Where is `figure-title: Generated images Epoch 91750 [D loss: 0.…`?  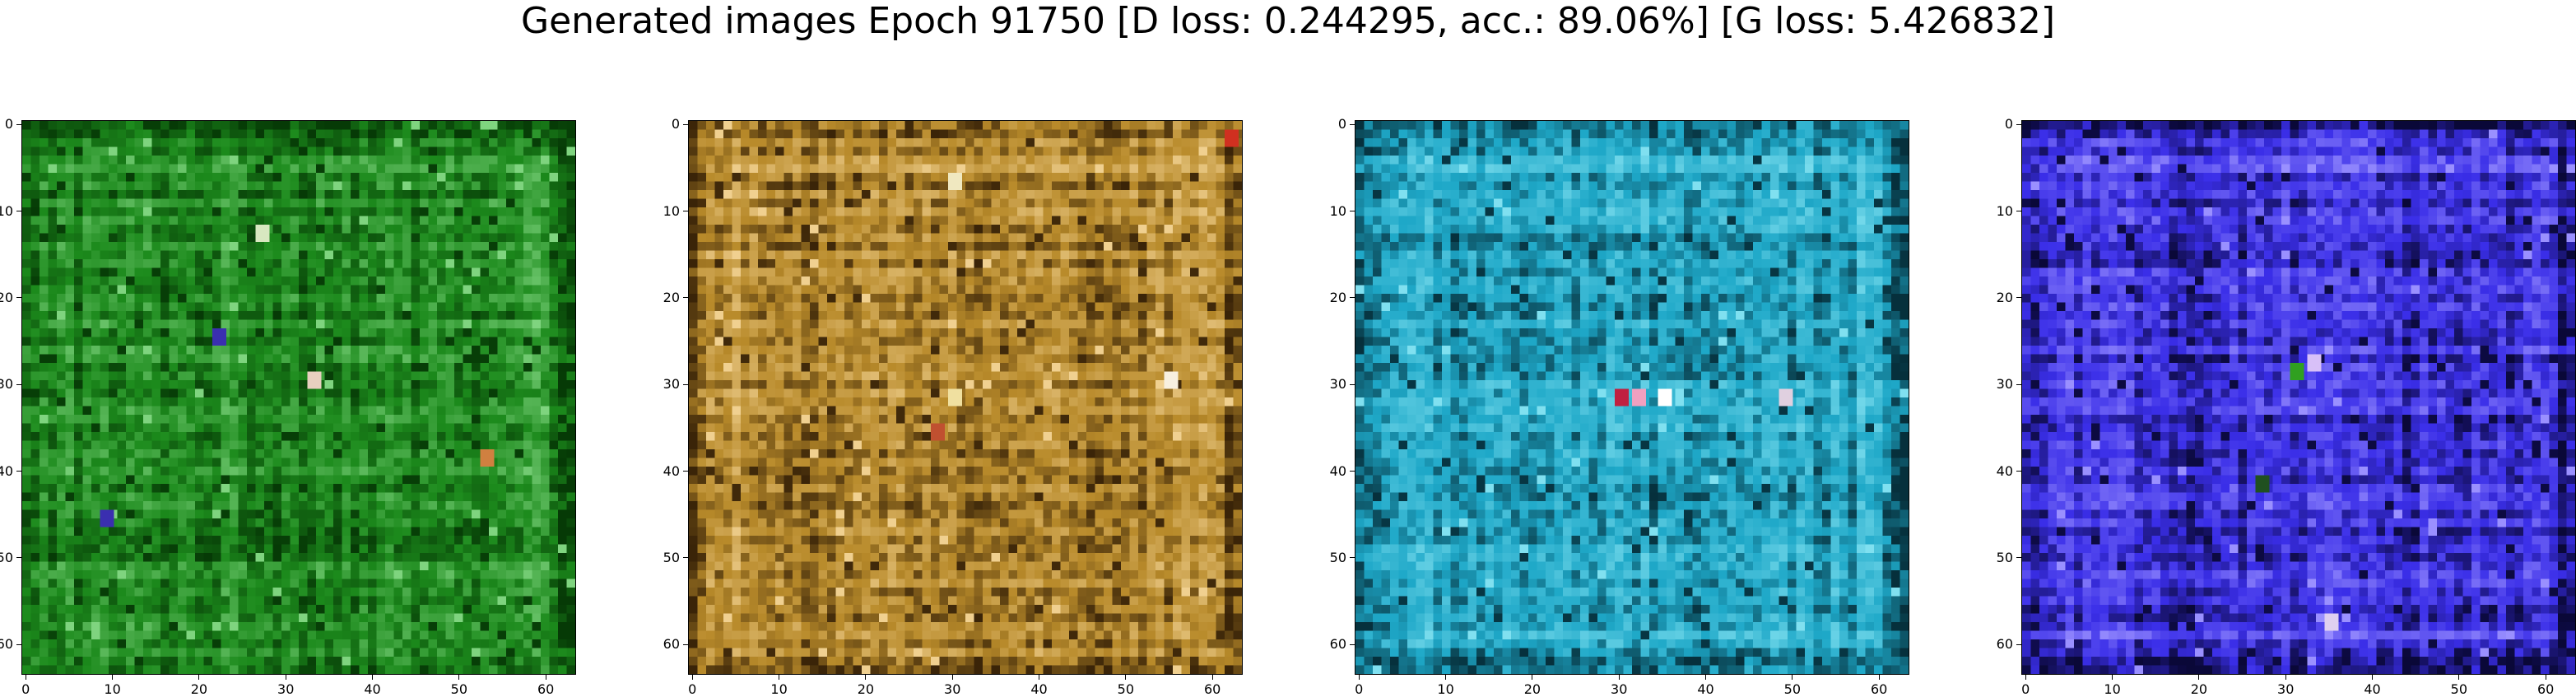
figure-title: Generated images Epoch 91750 [D loss: 0.… is located at coordinates (1288, 21).